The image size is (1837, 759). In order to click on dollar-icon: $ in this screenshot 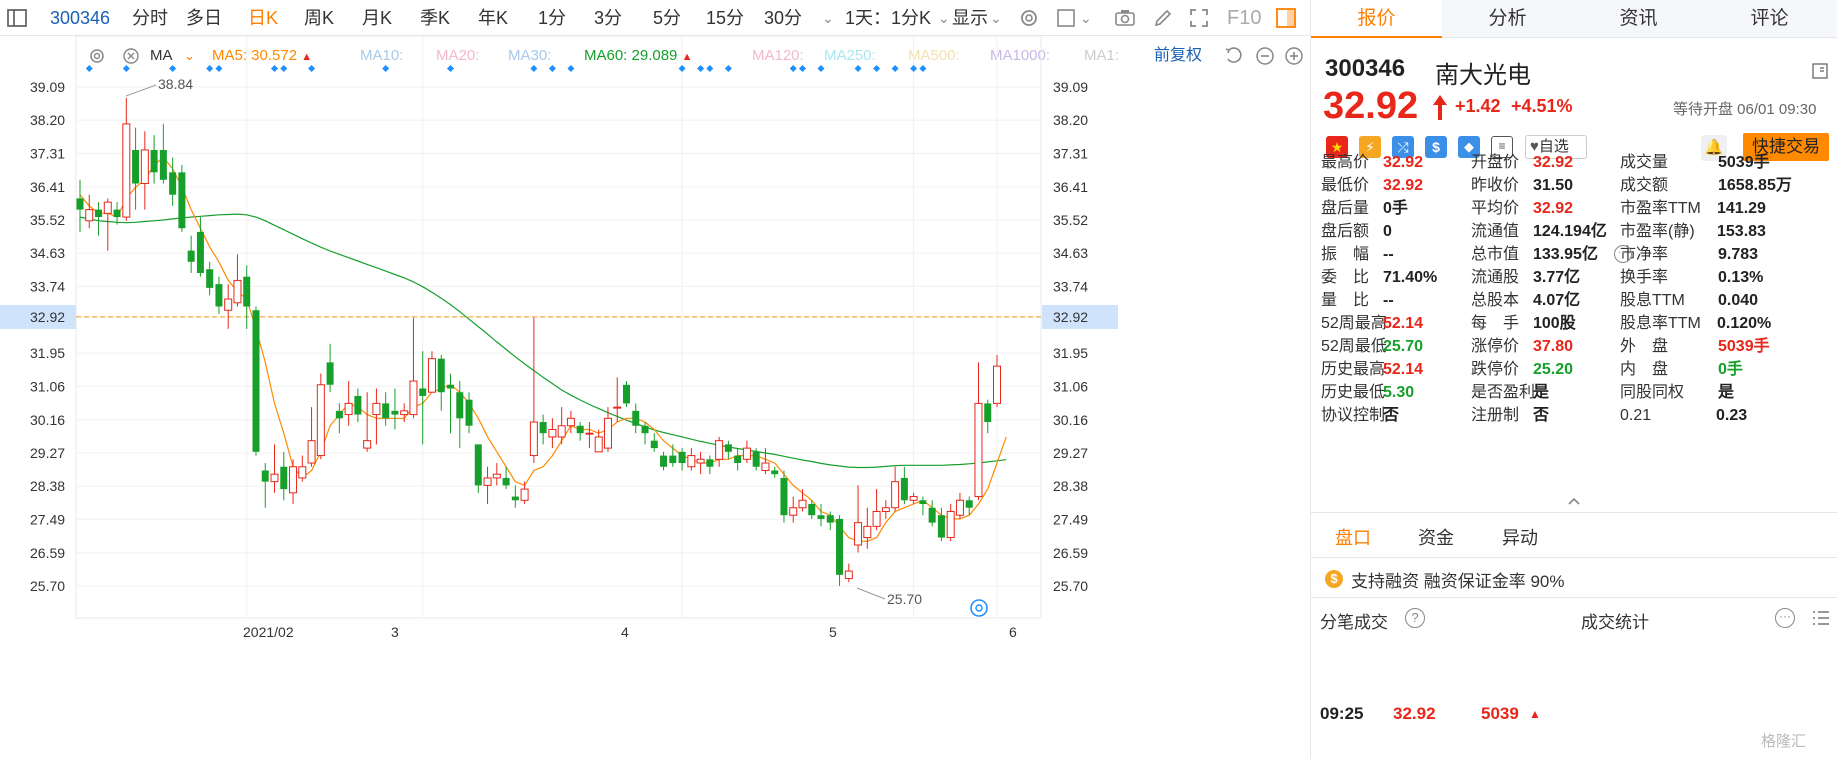, I will do `click(1436, 147)`.